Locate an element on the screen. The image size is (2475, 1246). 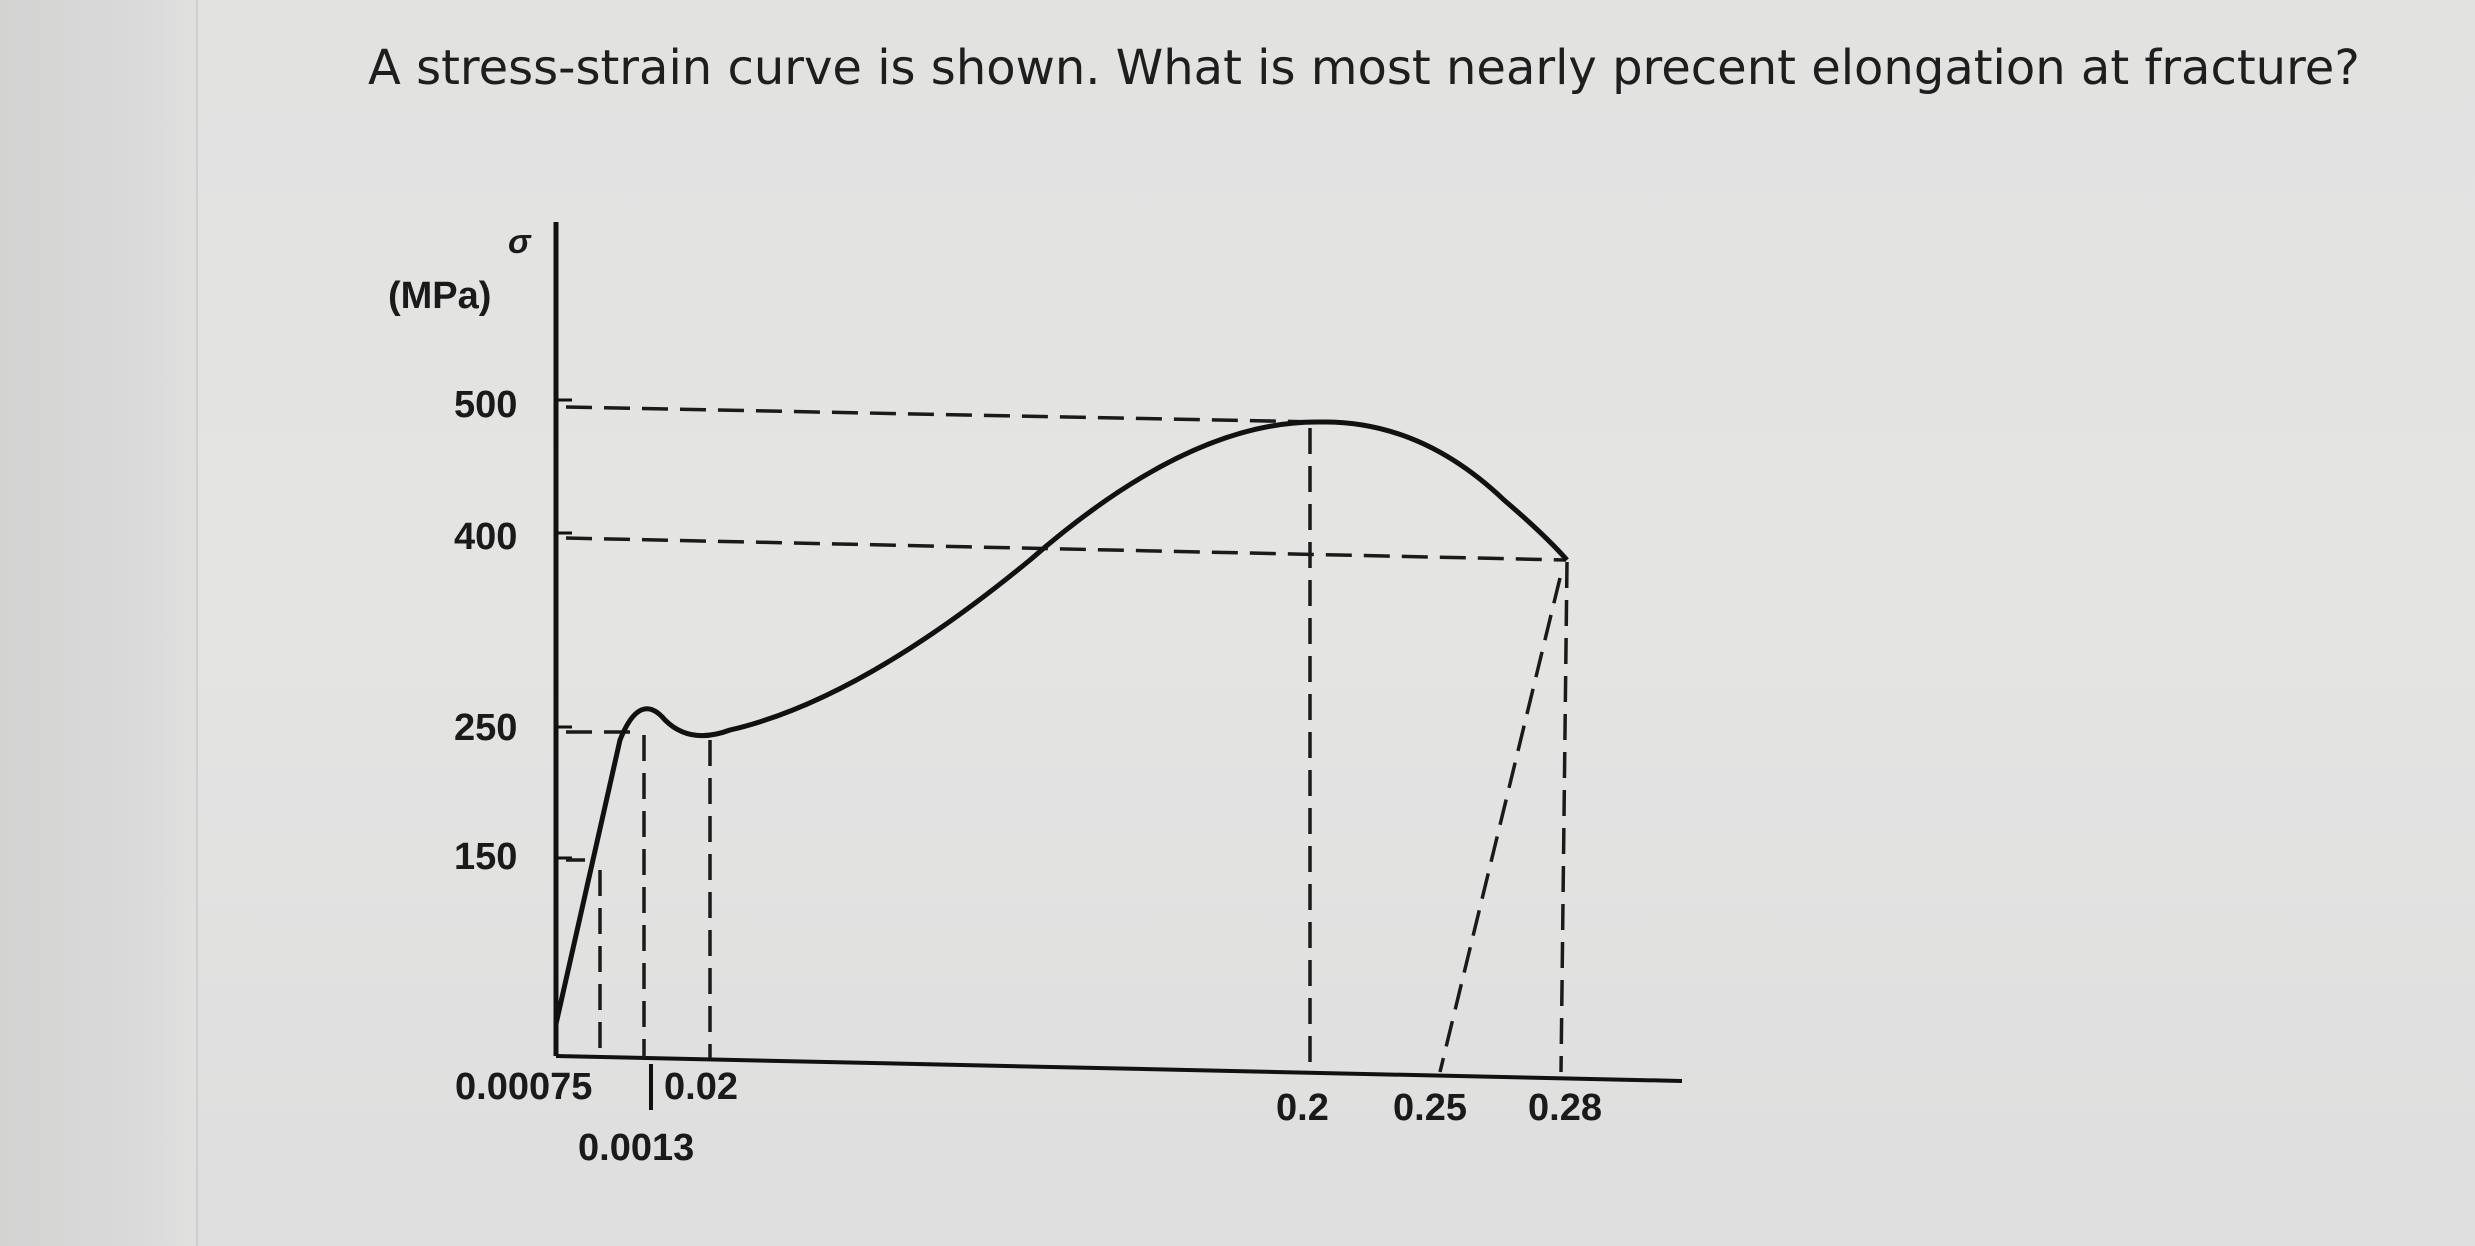
x-tick-label: 0.2 is located at coordinates (1302, 1108).